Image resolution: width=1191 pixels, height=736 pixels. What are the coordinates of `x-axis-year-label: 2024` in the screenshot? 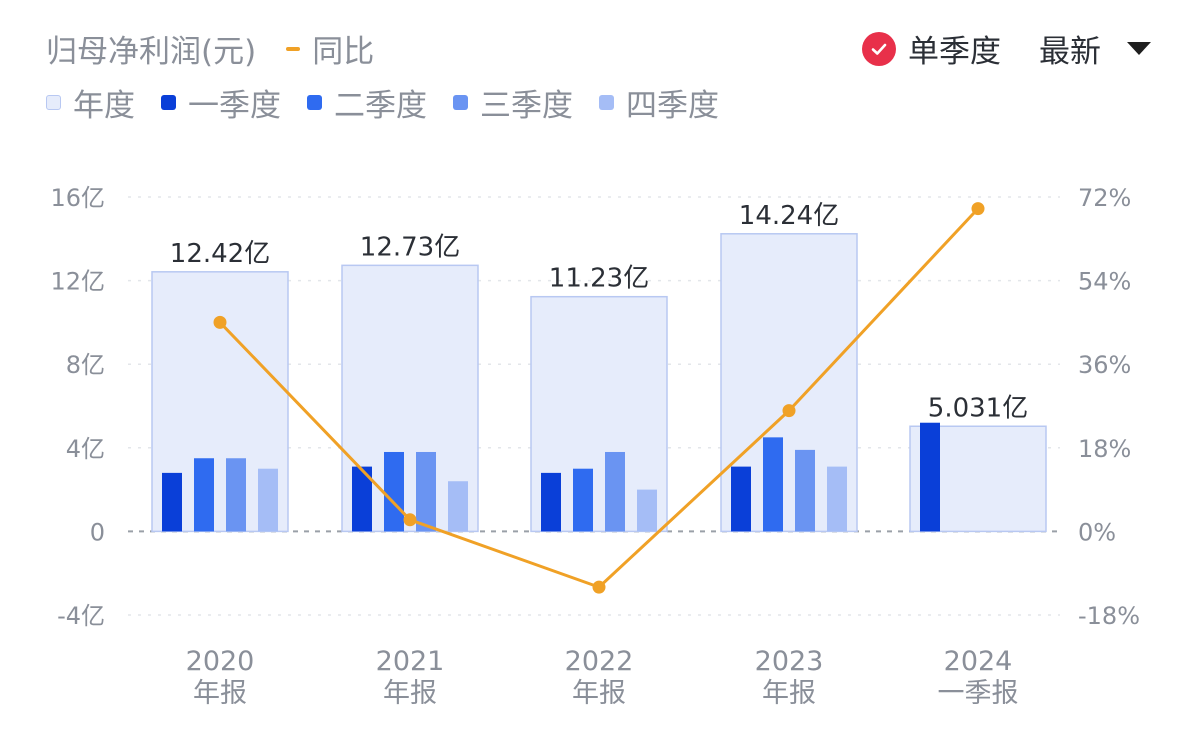 It's located at (978, 661).